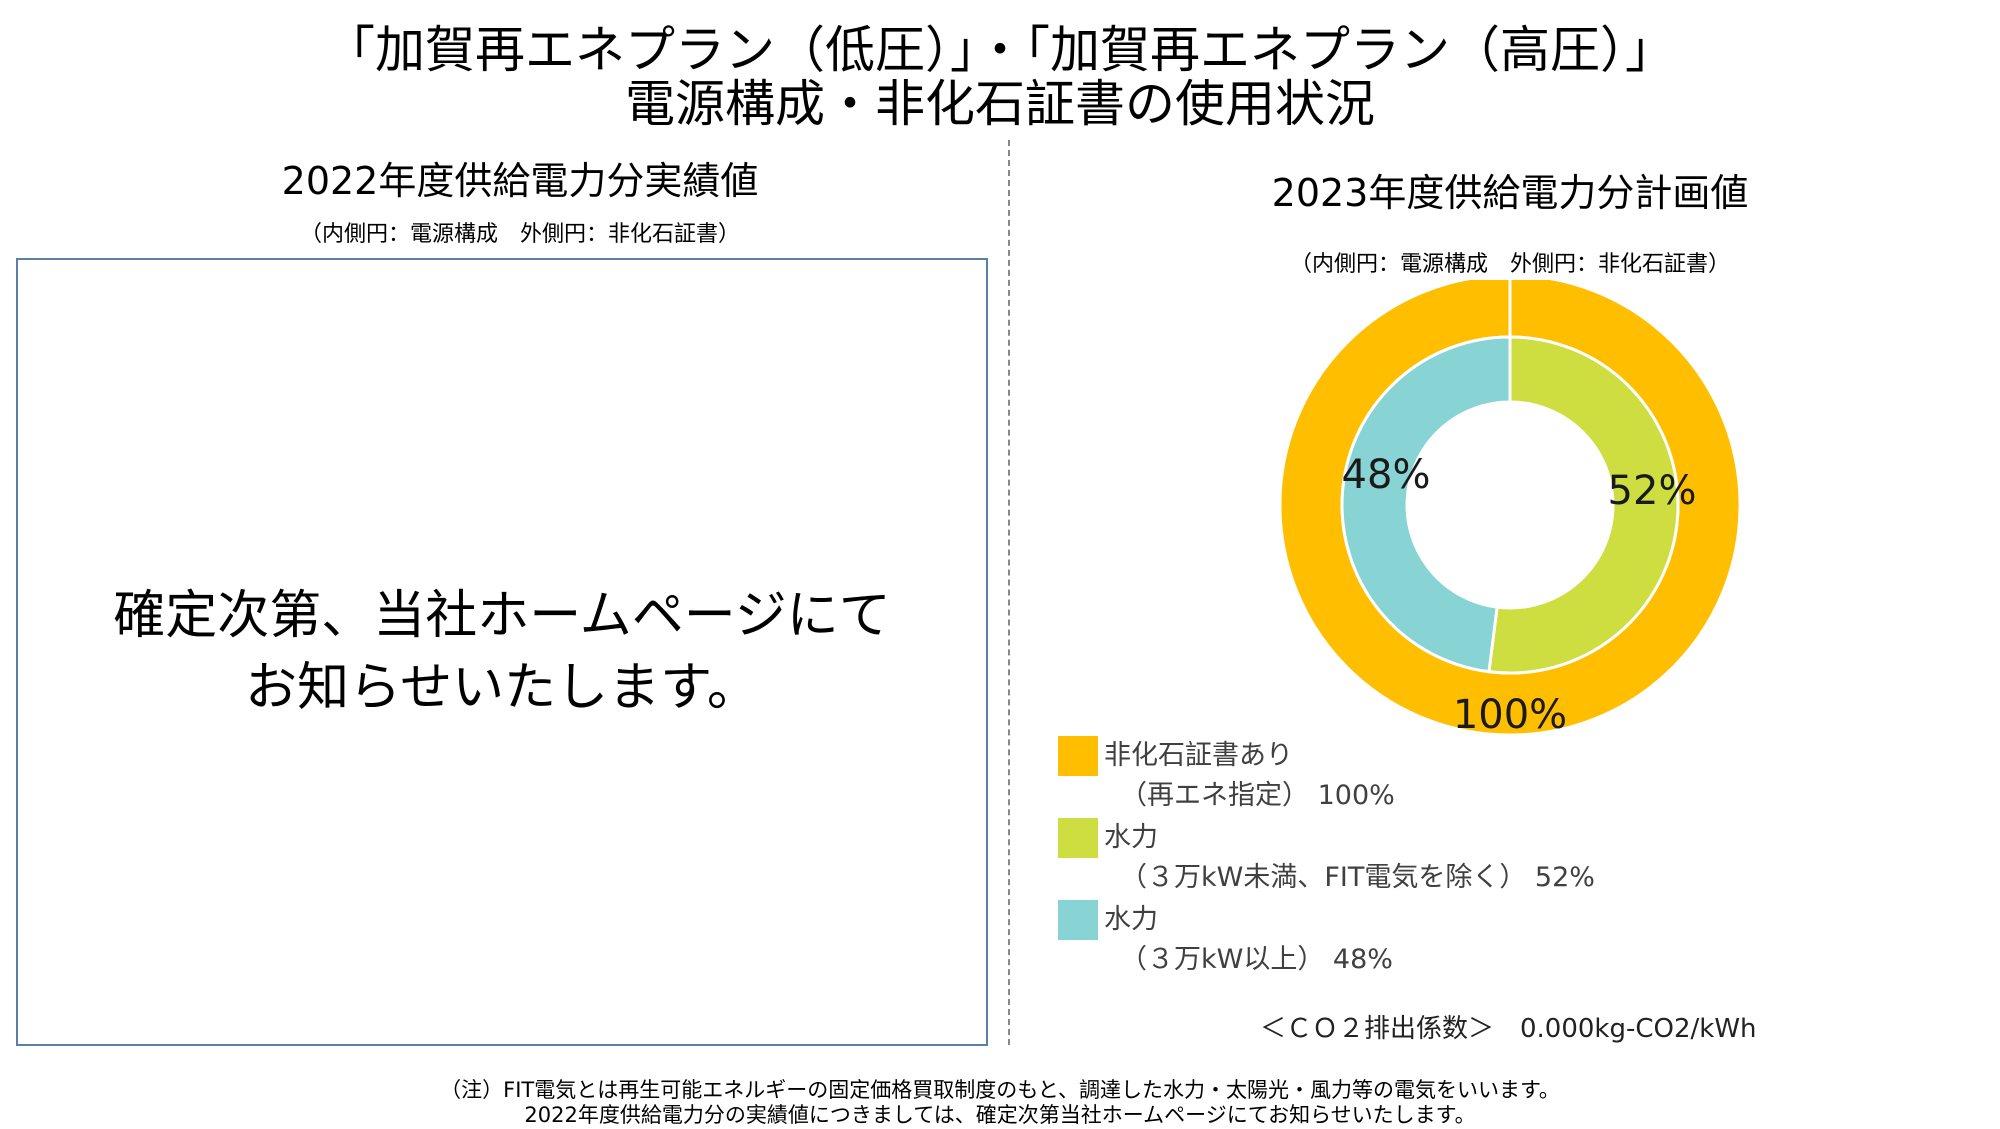  What do you see at coordinates (1508, 1029) in the screenshot?
I see `co2-emission-factor: ＜ＣＯ２排出係数＞ 0.000kg-CO2/kWh` at bounding box center [1508, 1029].